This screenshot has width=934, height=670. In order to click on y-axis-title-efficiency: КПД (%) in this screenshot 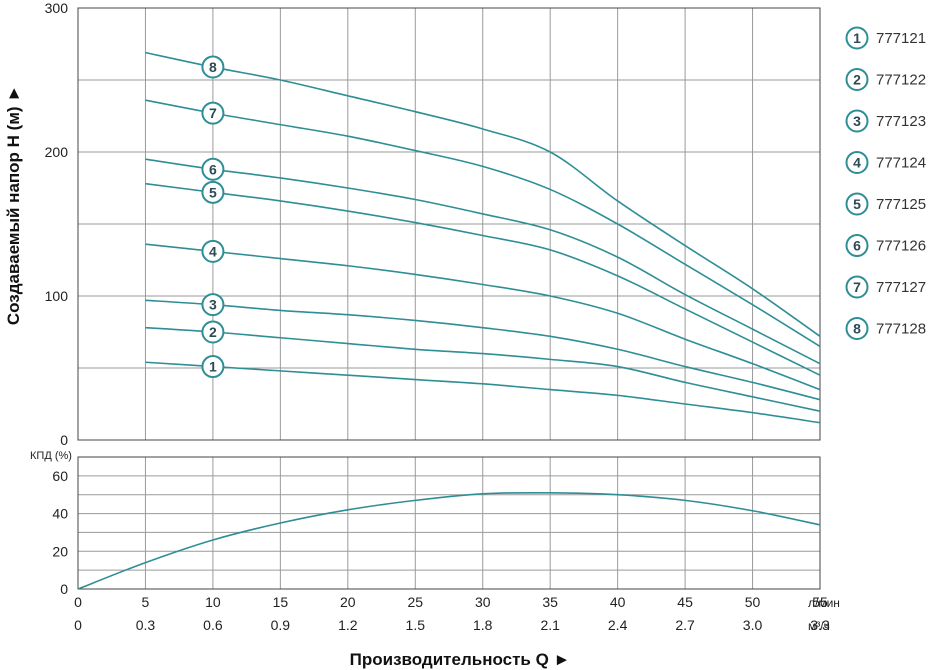, I will do `click(51, 456)`.